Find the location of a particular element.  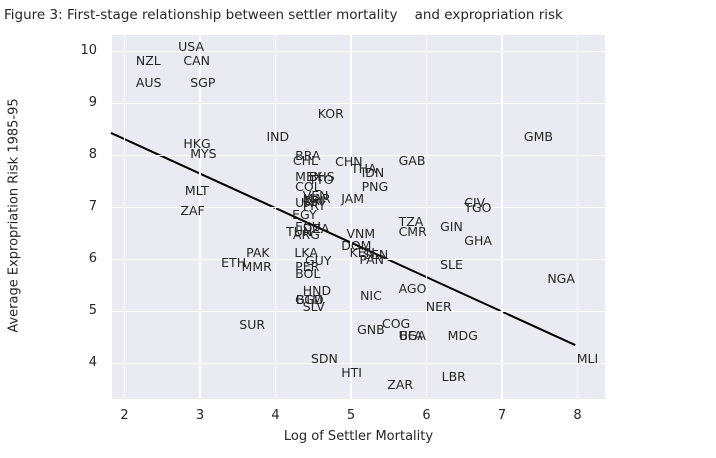

country-label-bra: BRA is located at coordinates (308, 155).